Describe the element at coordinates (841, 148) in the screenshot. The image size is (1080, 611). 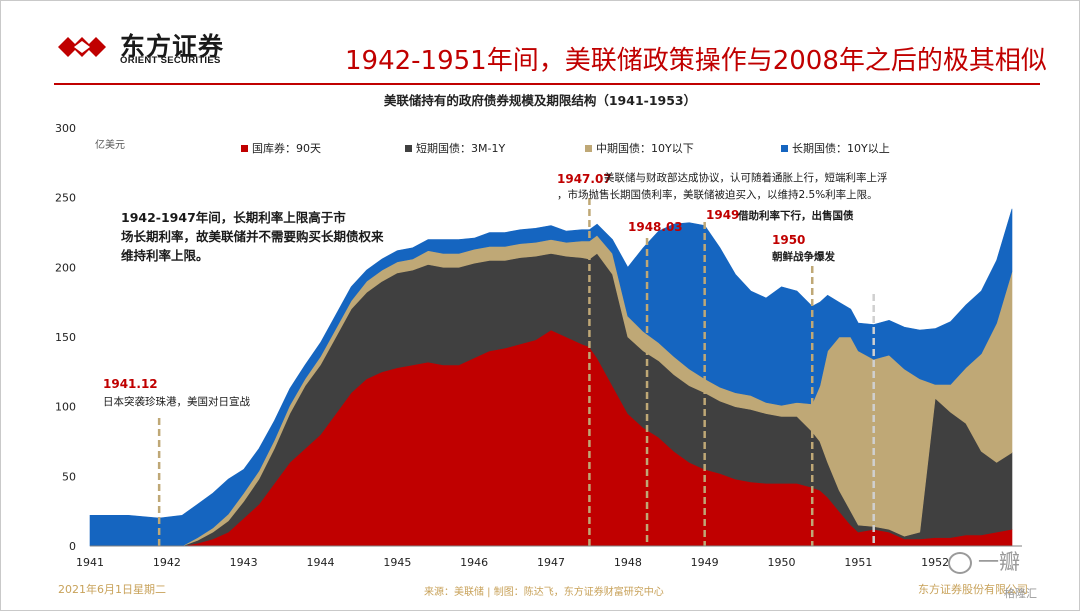
I see `legend-label-3: 长期国债：10Y以上` at that location.